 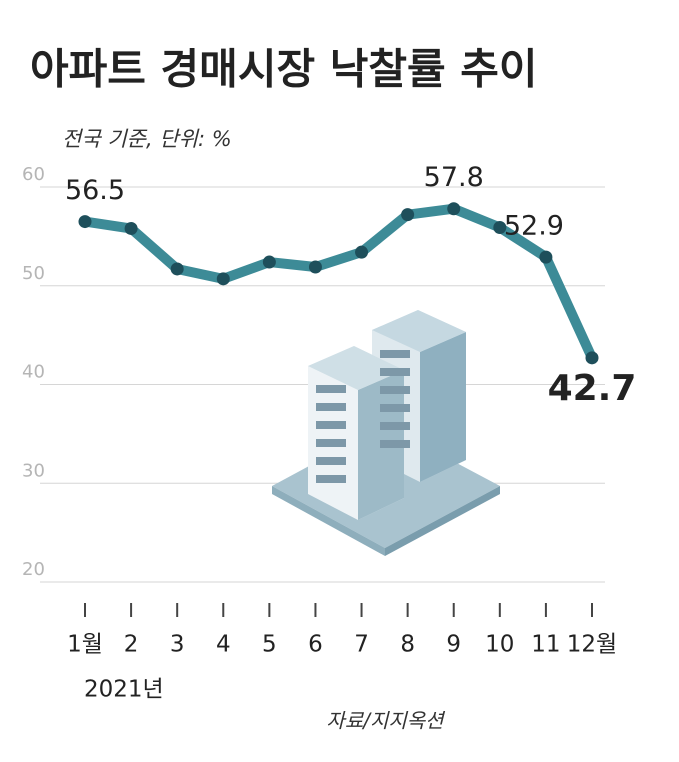 I want to click on x-tick-label: 7, so click(x=361, y=645).